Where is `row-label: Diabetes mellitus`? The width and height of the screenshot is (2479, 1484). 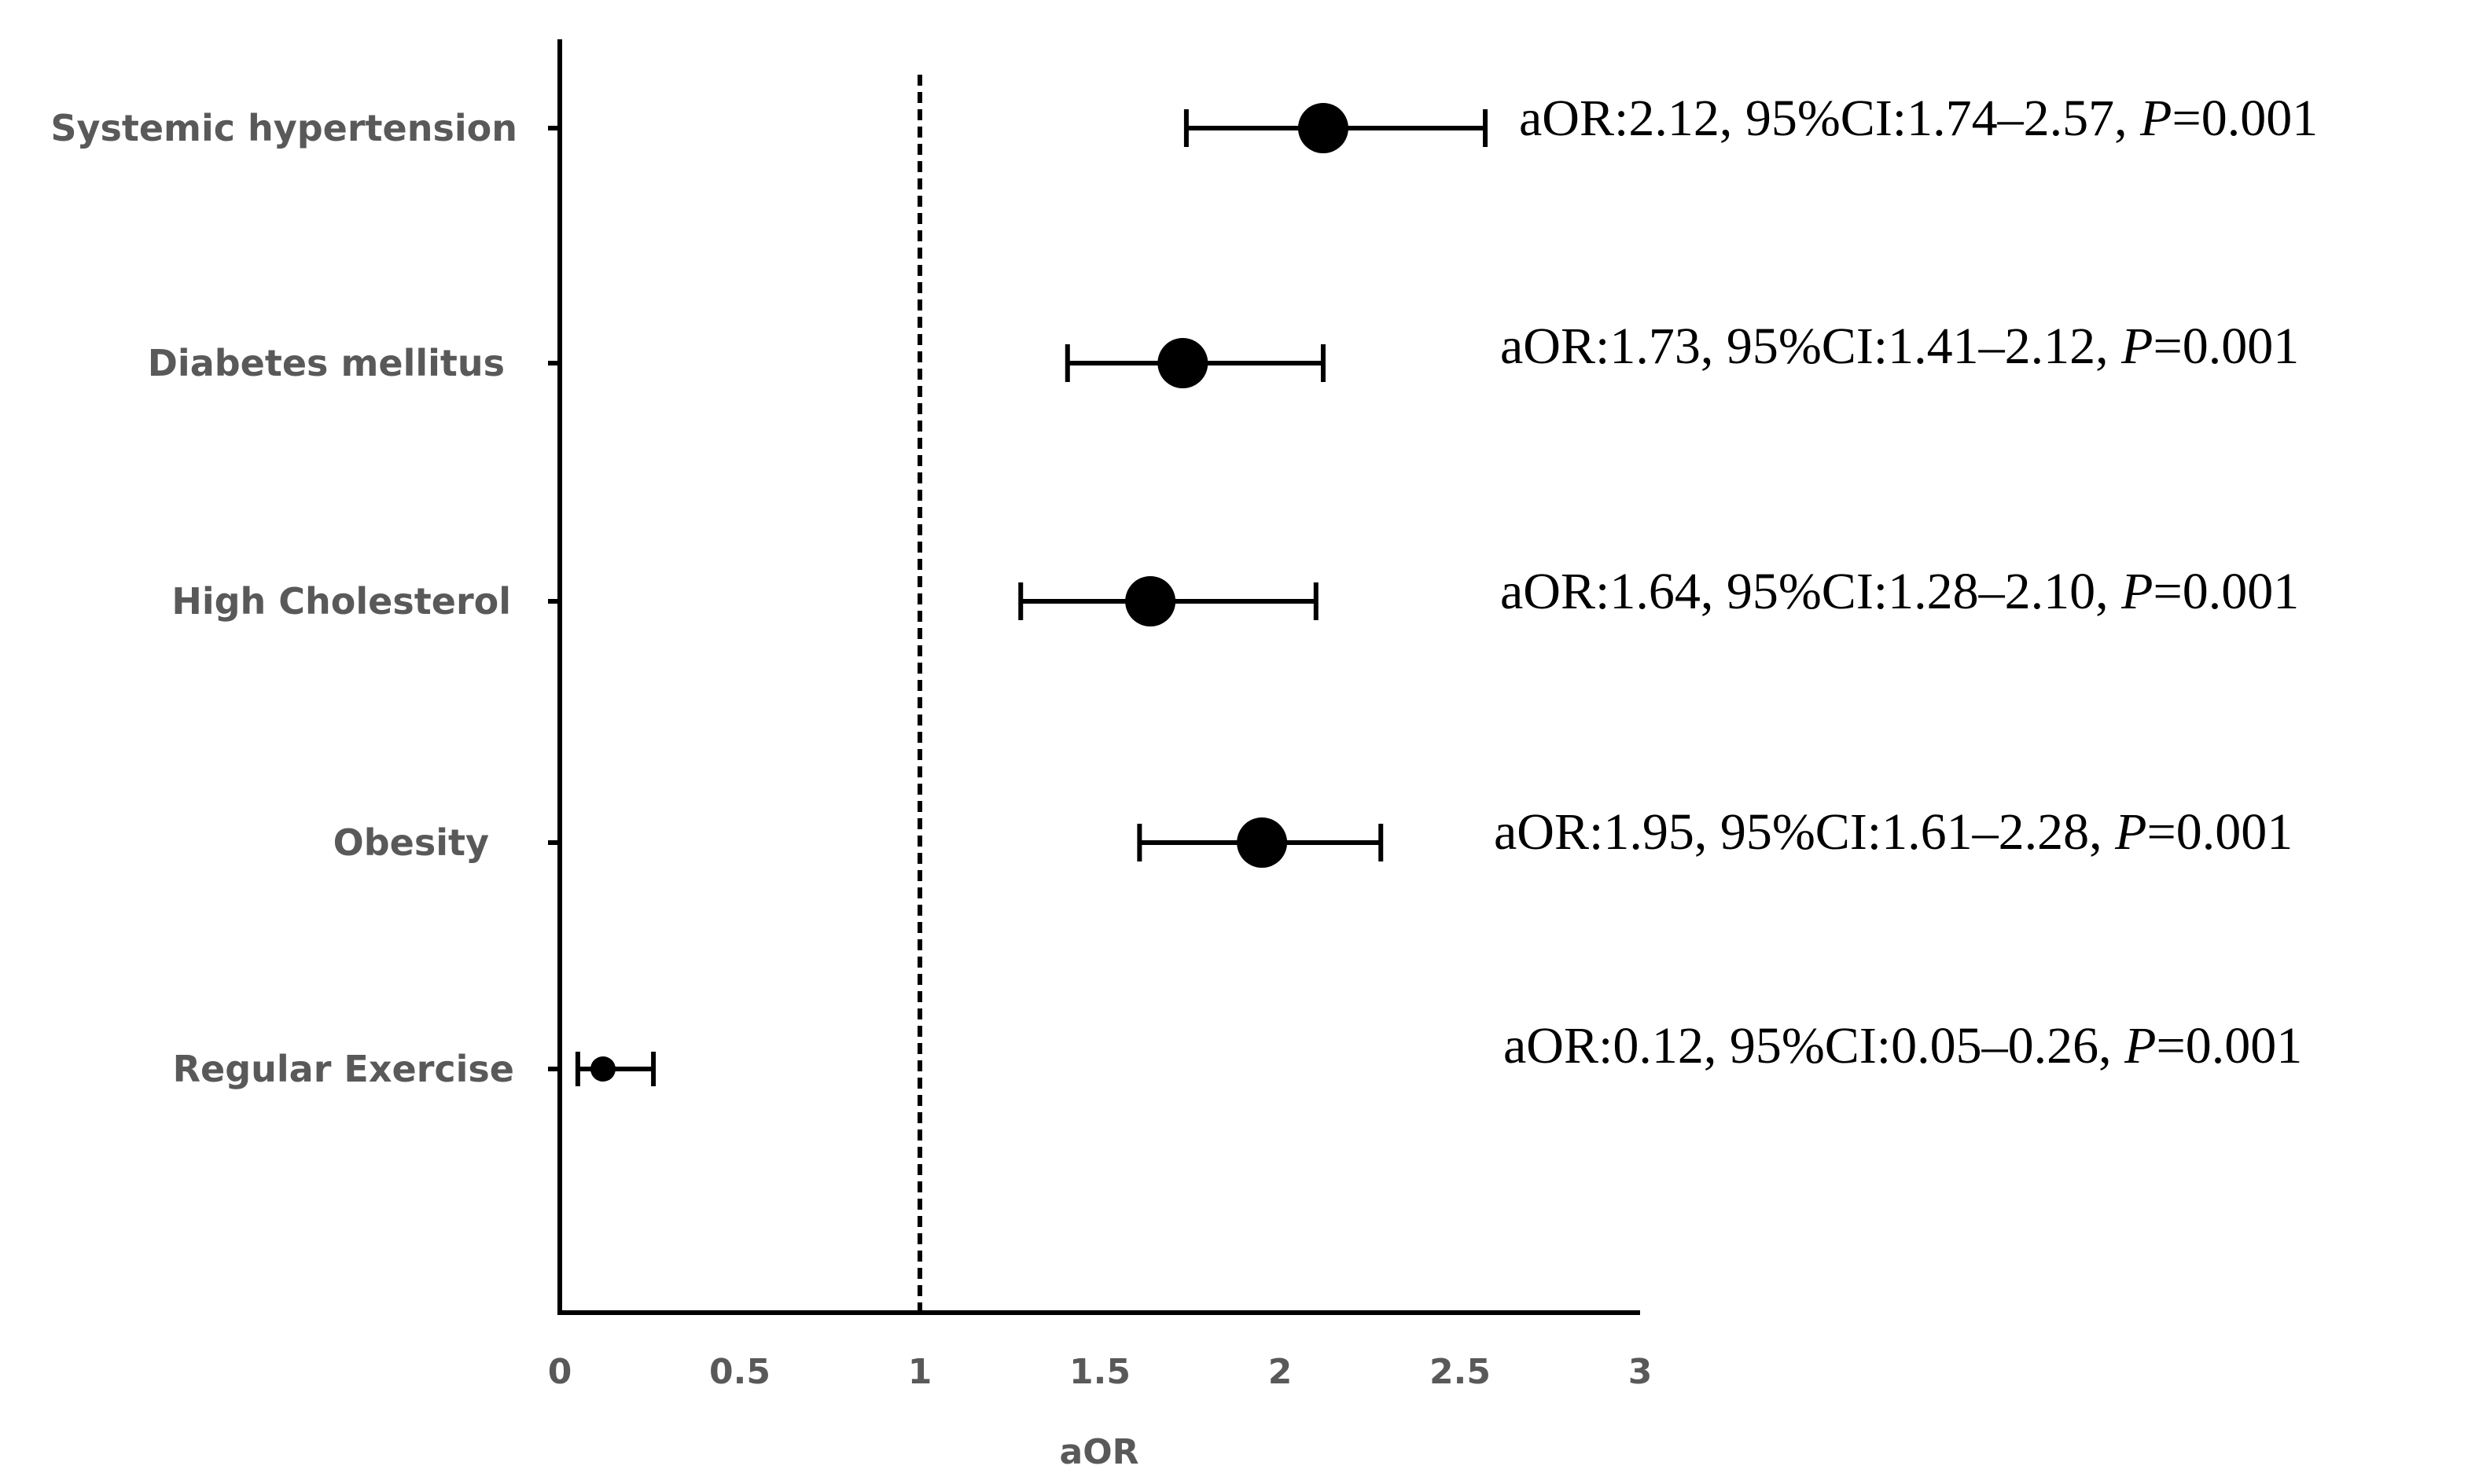
row-label: Diabetes mellitus is located at coordinates (326, 363).